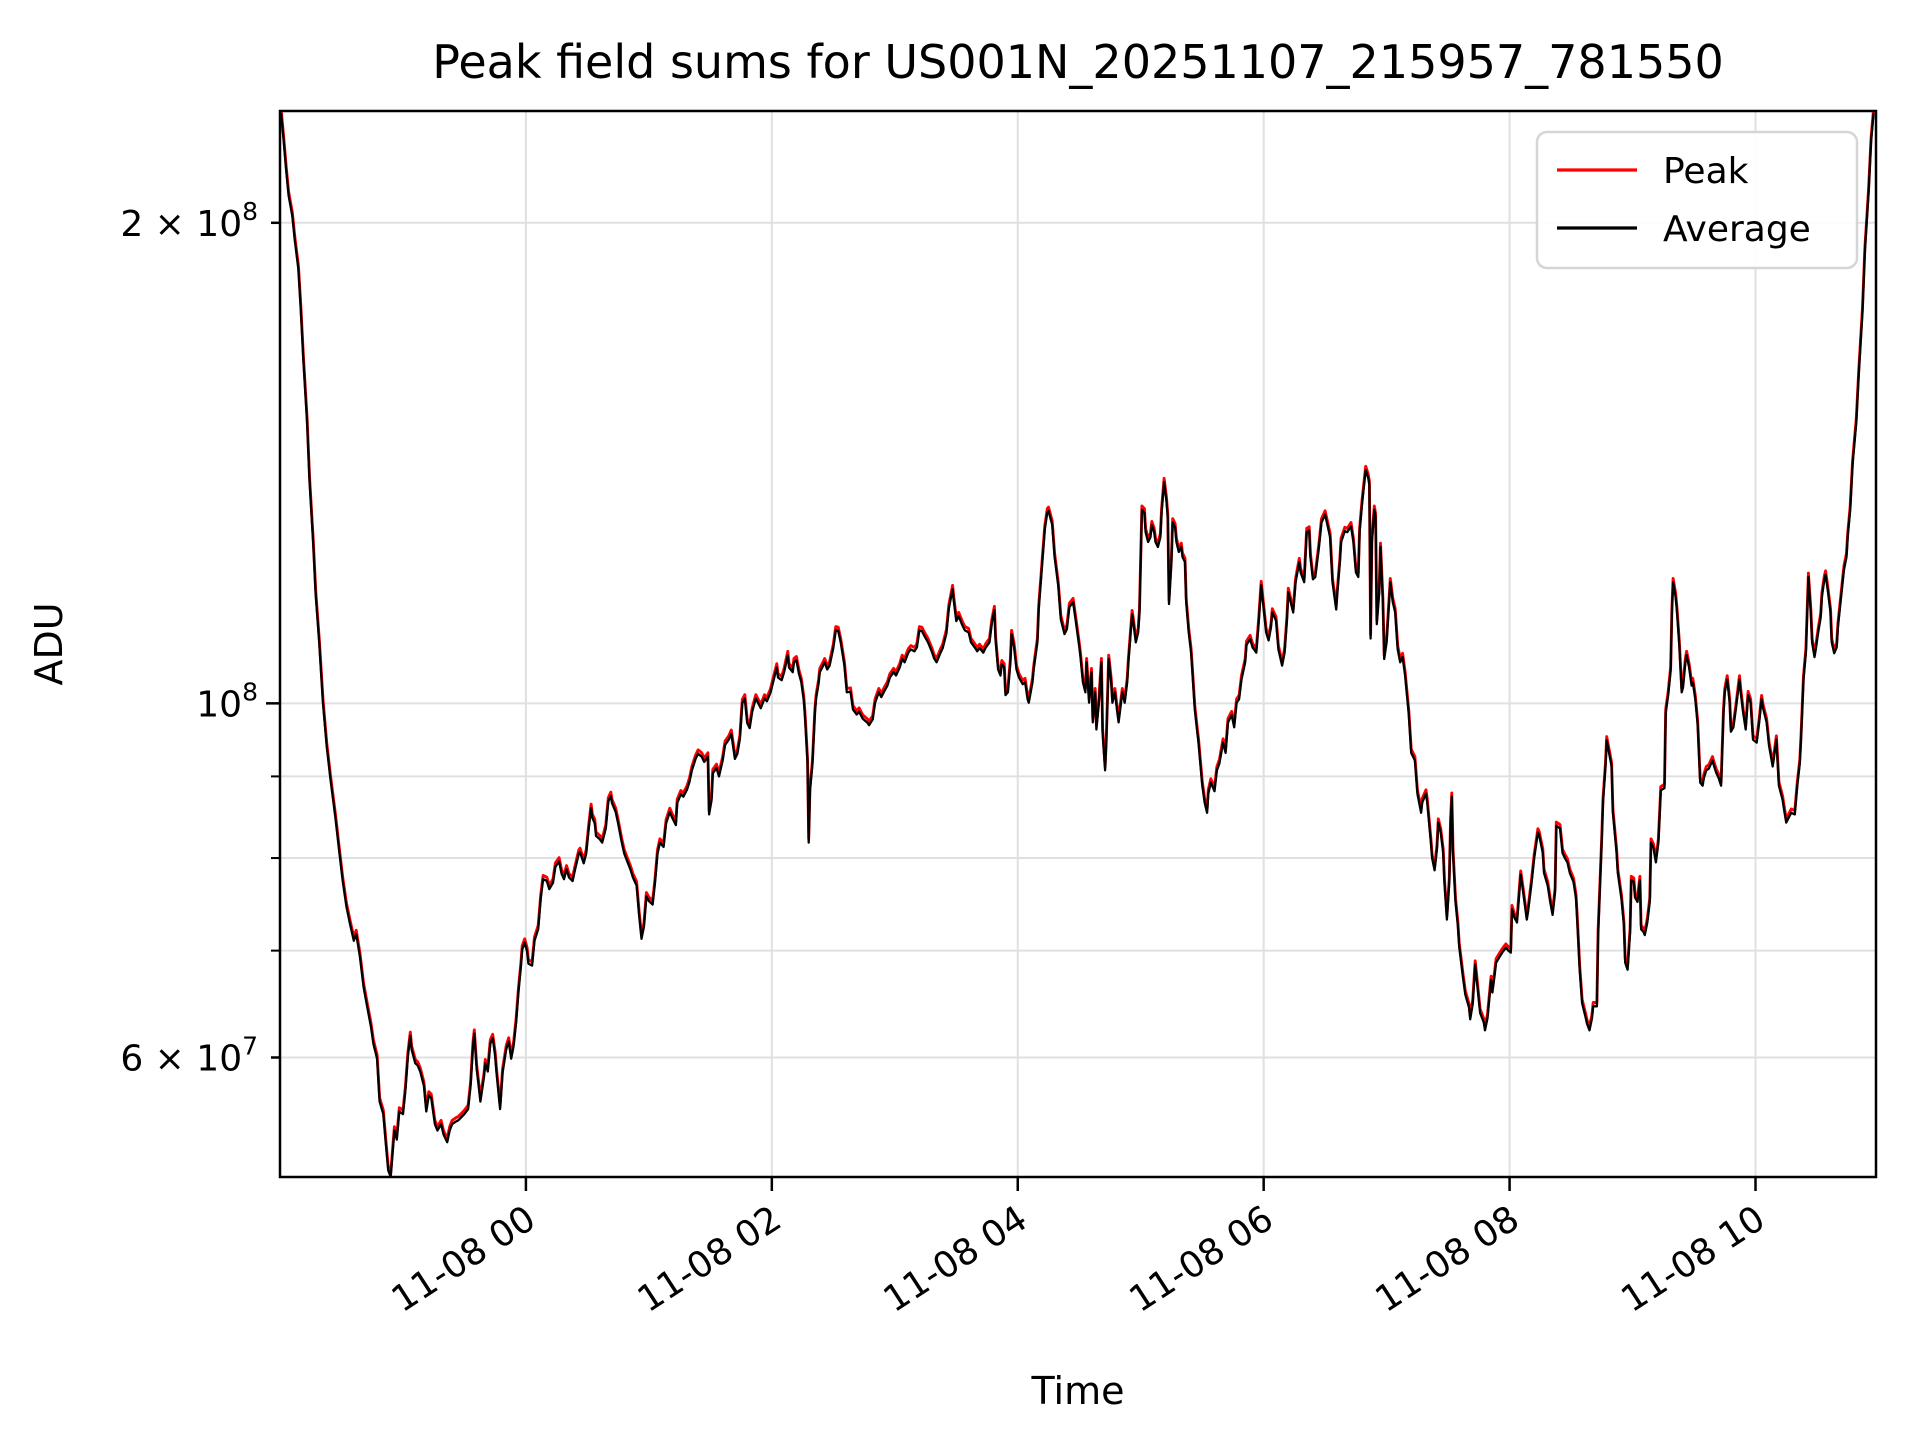  I want to click on legend-entry-average: Average, so click(1684, 229).